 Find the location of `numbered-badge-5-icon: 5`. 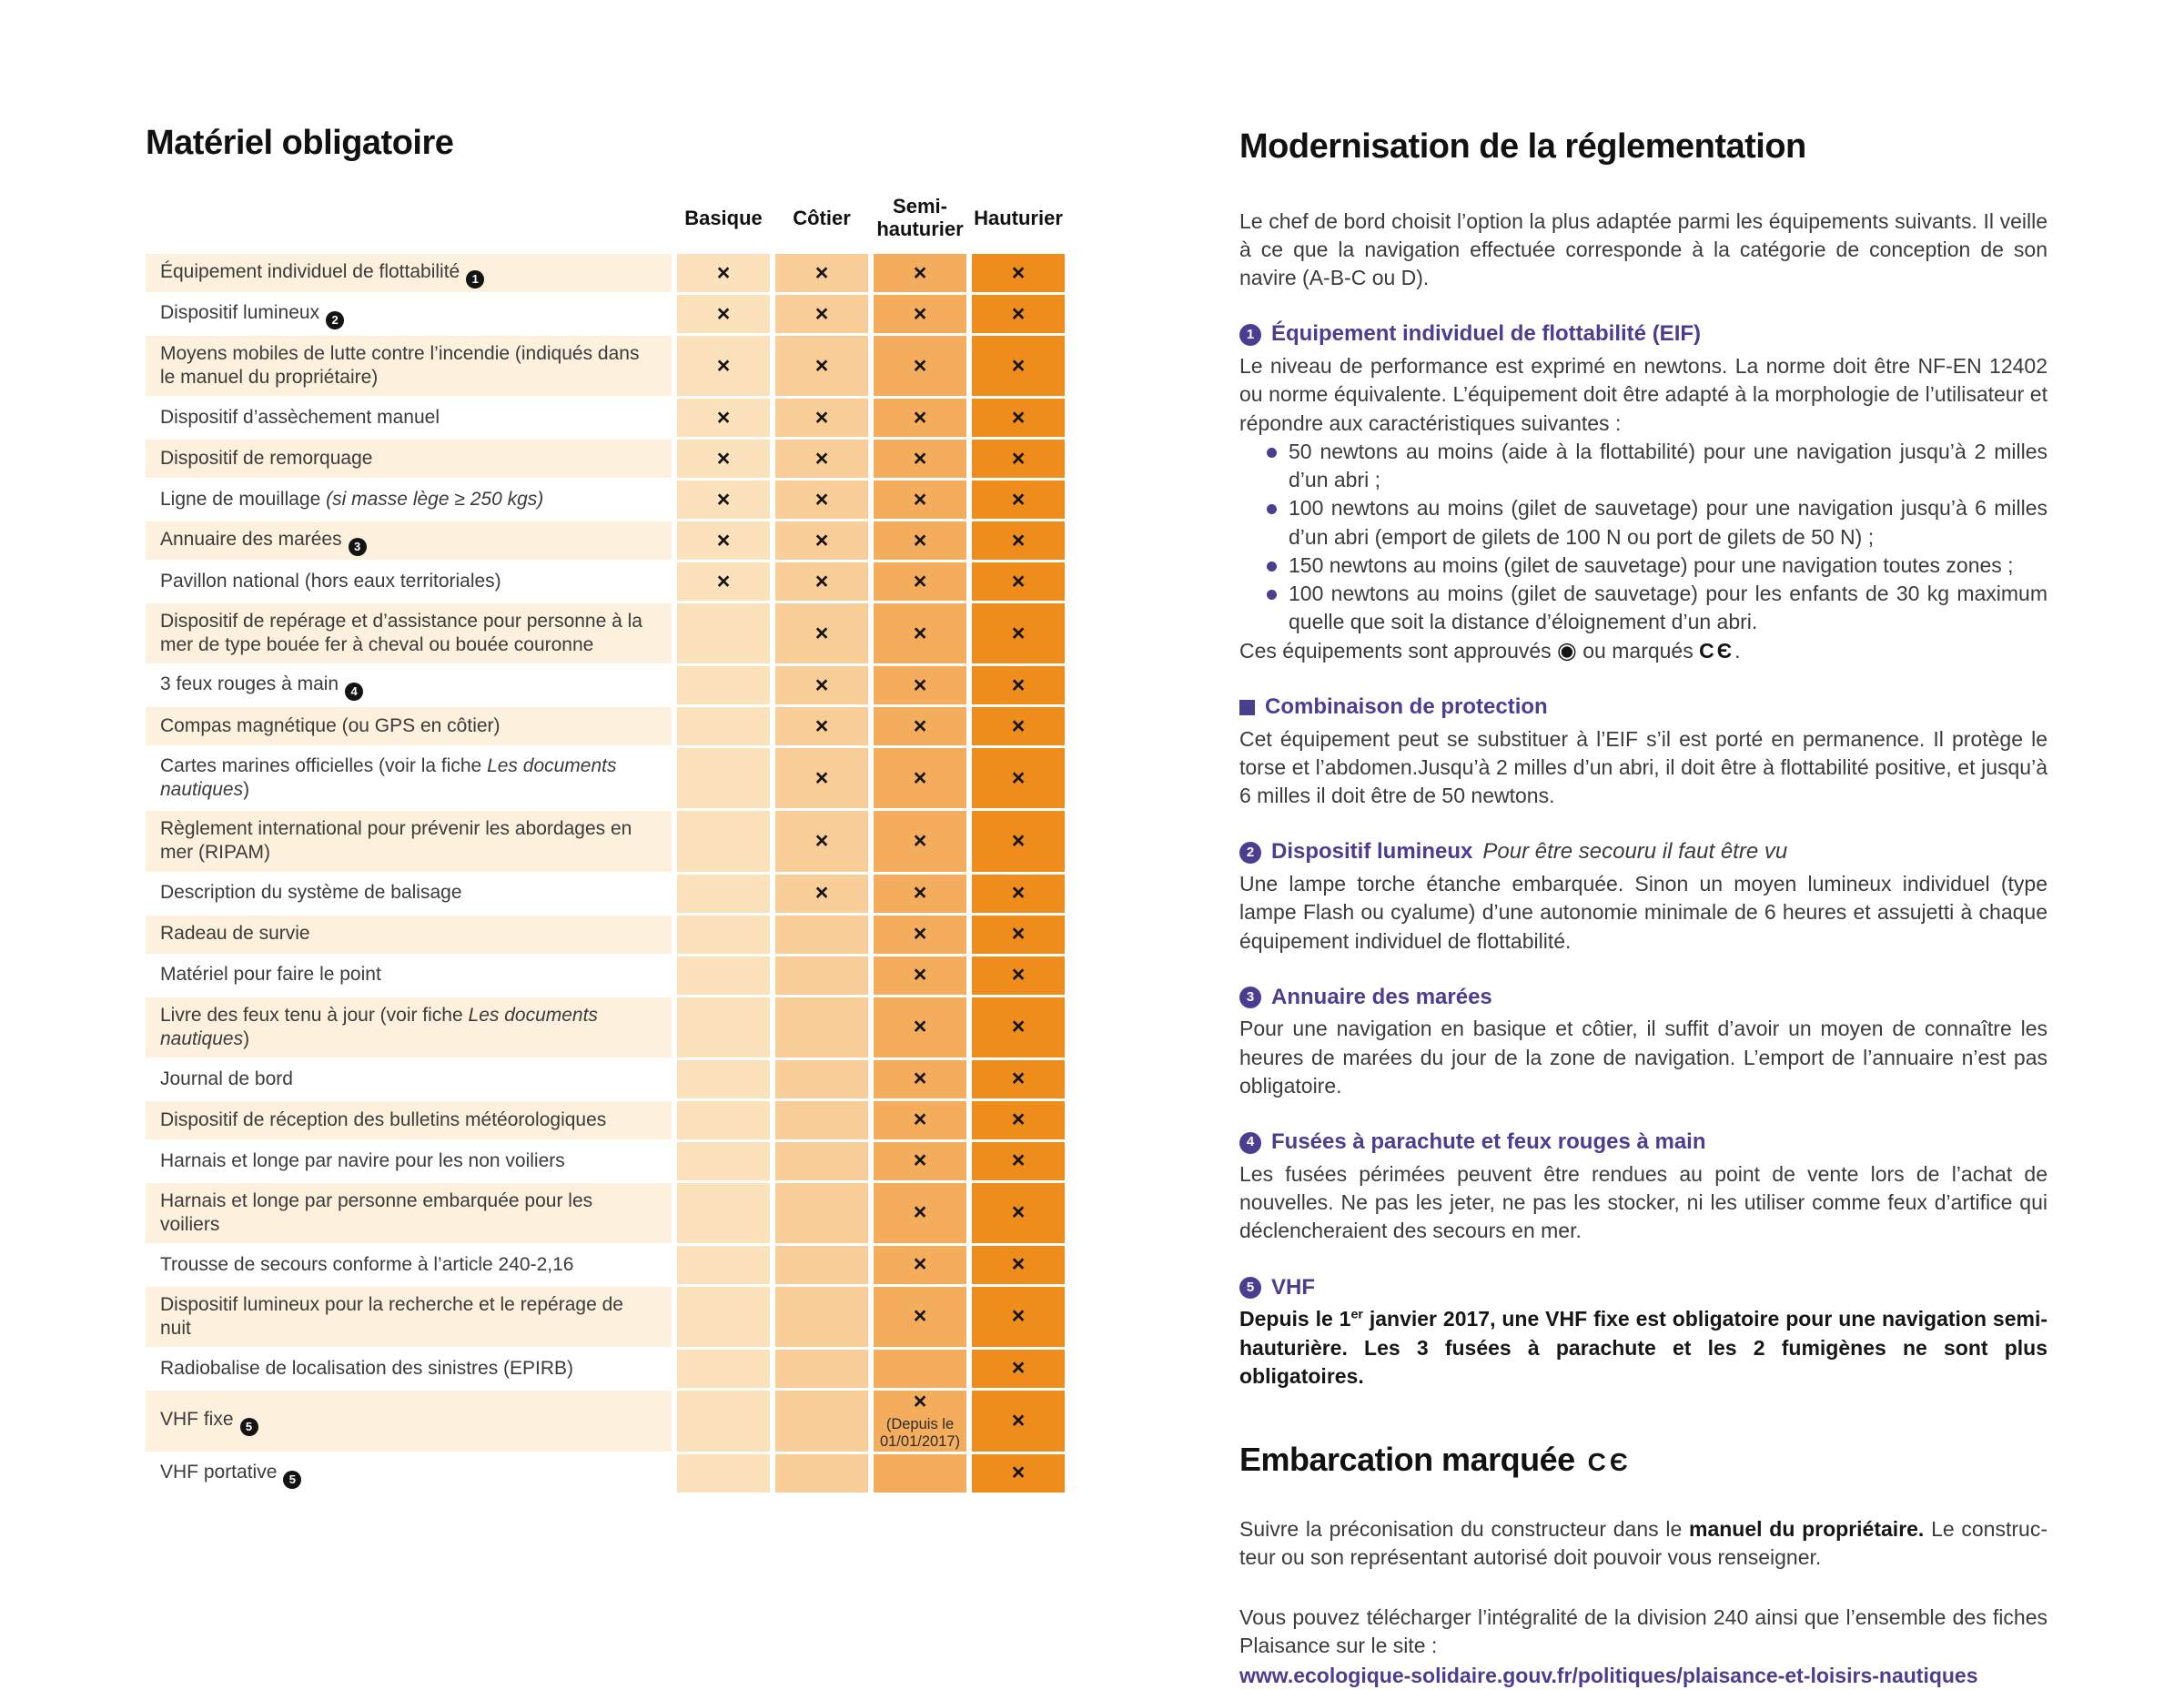

numbered-badge-5-icon: 5 is located at coordinates (1250, 1288).